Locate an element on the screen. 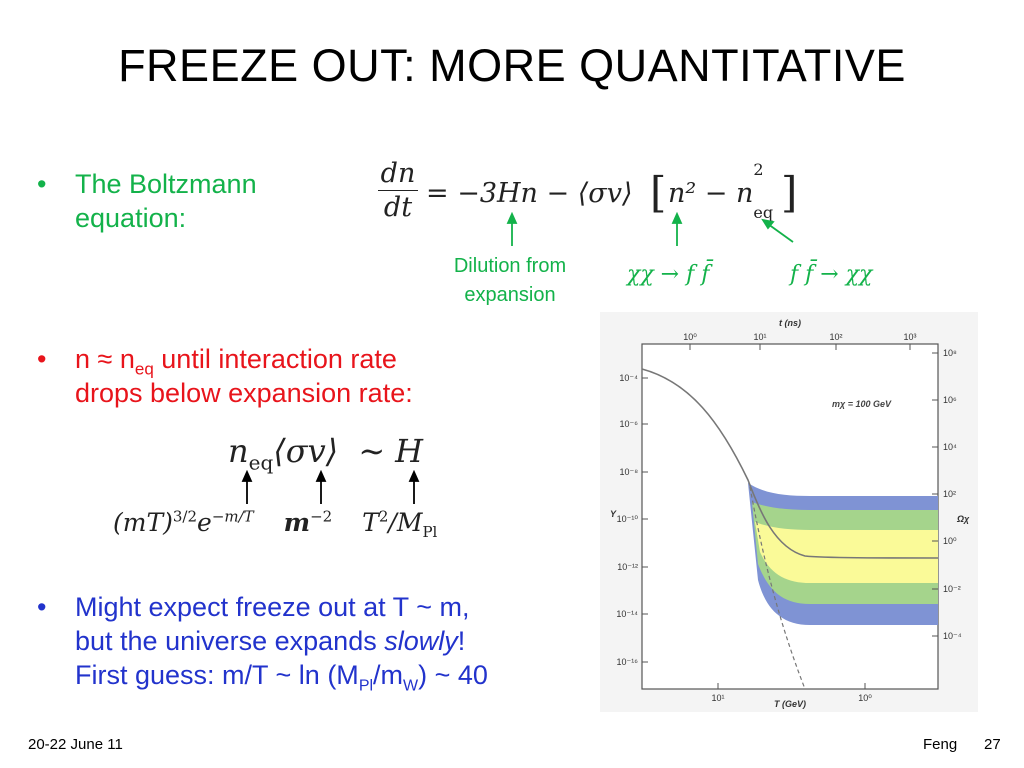 Image resolution: width=1024 pixels, height=768 pixels. annotation-arrows is located at coordinates (650, 229).